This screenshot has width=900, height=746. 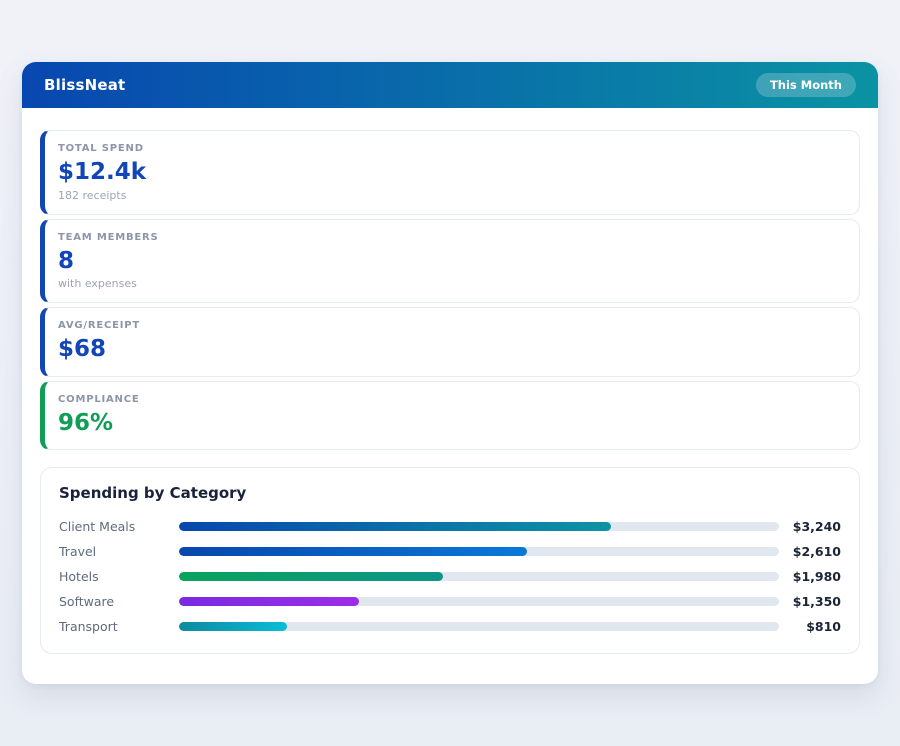 What do you see at coordinates (816, 527) in the screenshot?
I see `category-value: $3,240` at bounding box center [816, 527].